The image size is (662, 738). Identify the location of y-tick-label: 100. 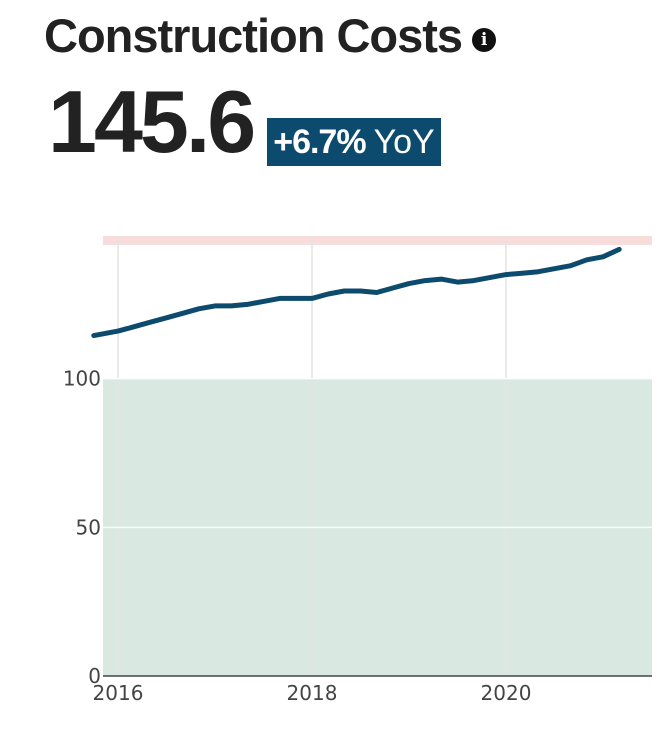
(82, 379).